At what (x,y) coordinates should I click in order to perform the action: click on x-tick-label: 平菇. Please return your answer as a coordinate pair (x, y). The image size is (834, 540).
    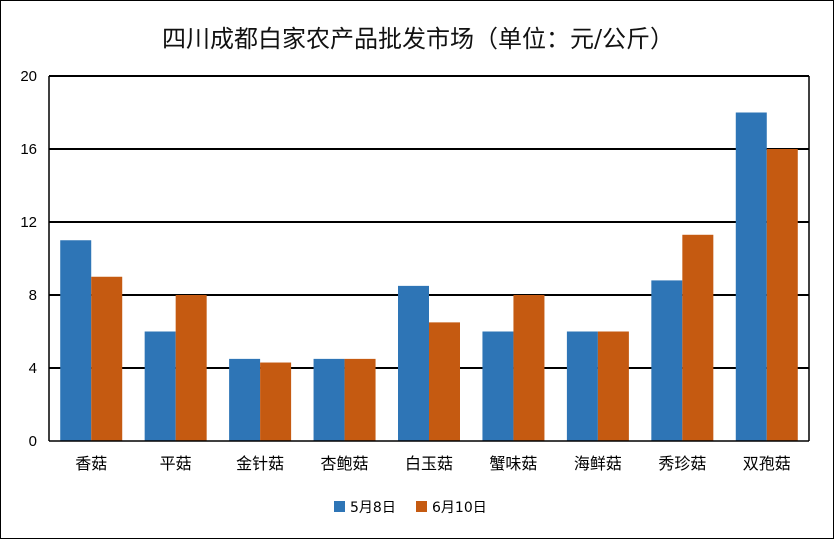
    Looking at the image, I should click on (176, 463).